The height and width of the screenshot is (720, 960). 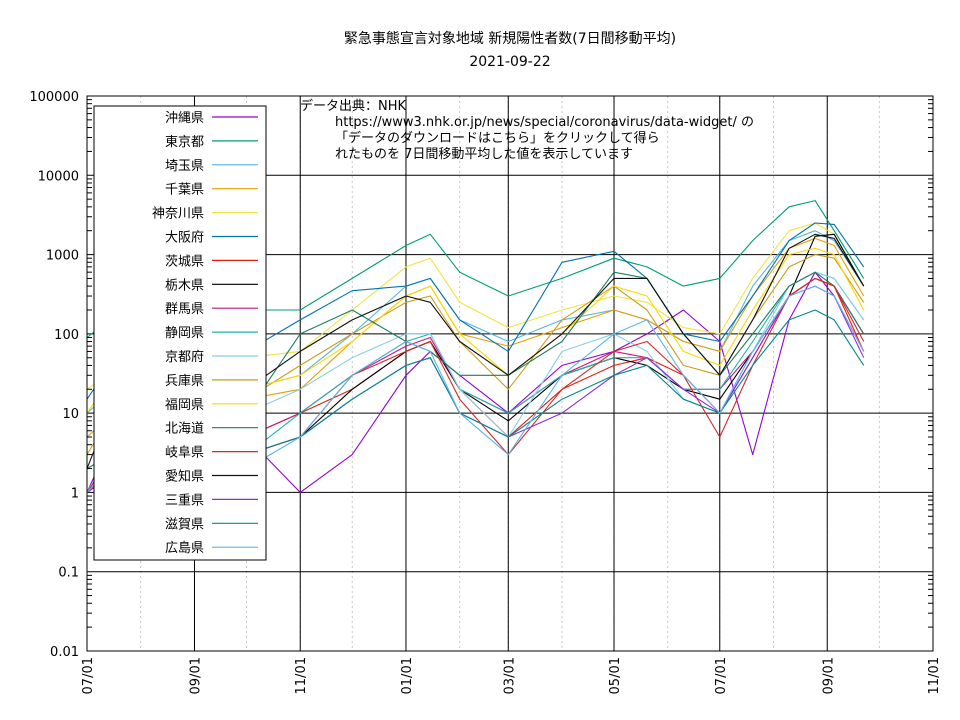 I want to click on x-tick-label: 01/01, so click(x=407, y=675).